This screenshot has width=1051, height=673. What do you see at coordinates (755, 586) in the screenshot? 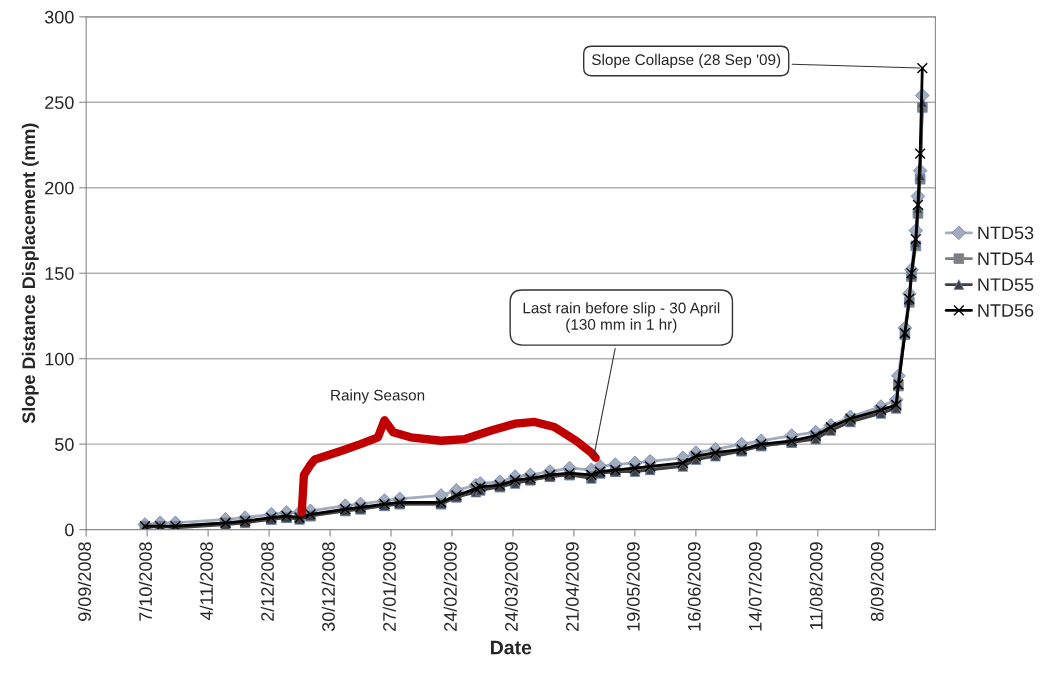
I see `x-tick-label: 14/07/2009` at bounding box center [755, 586].